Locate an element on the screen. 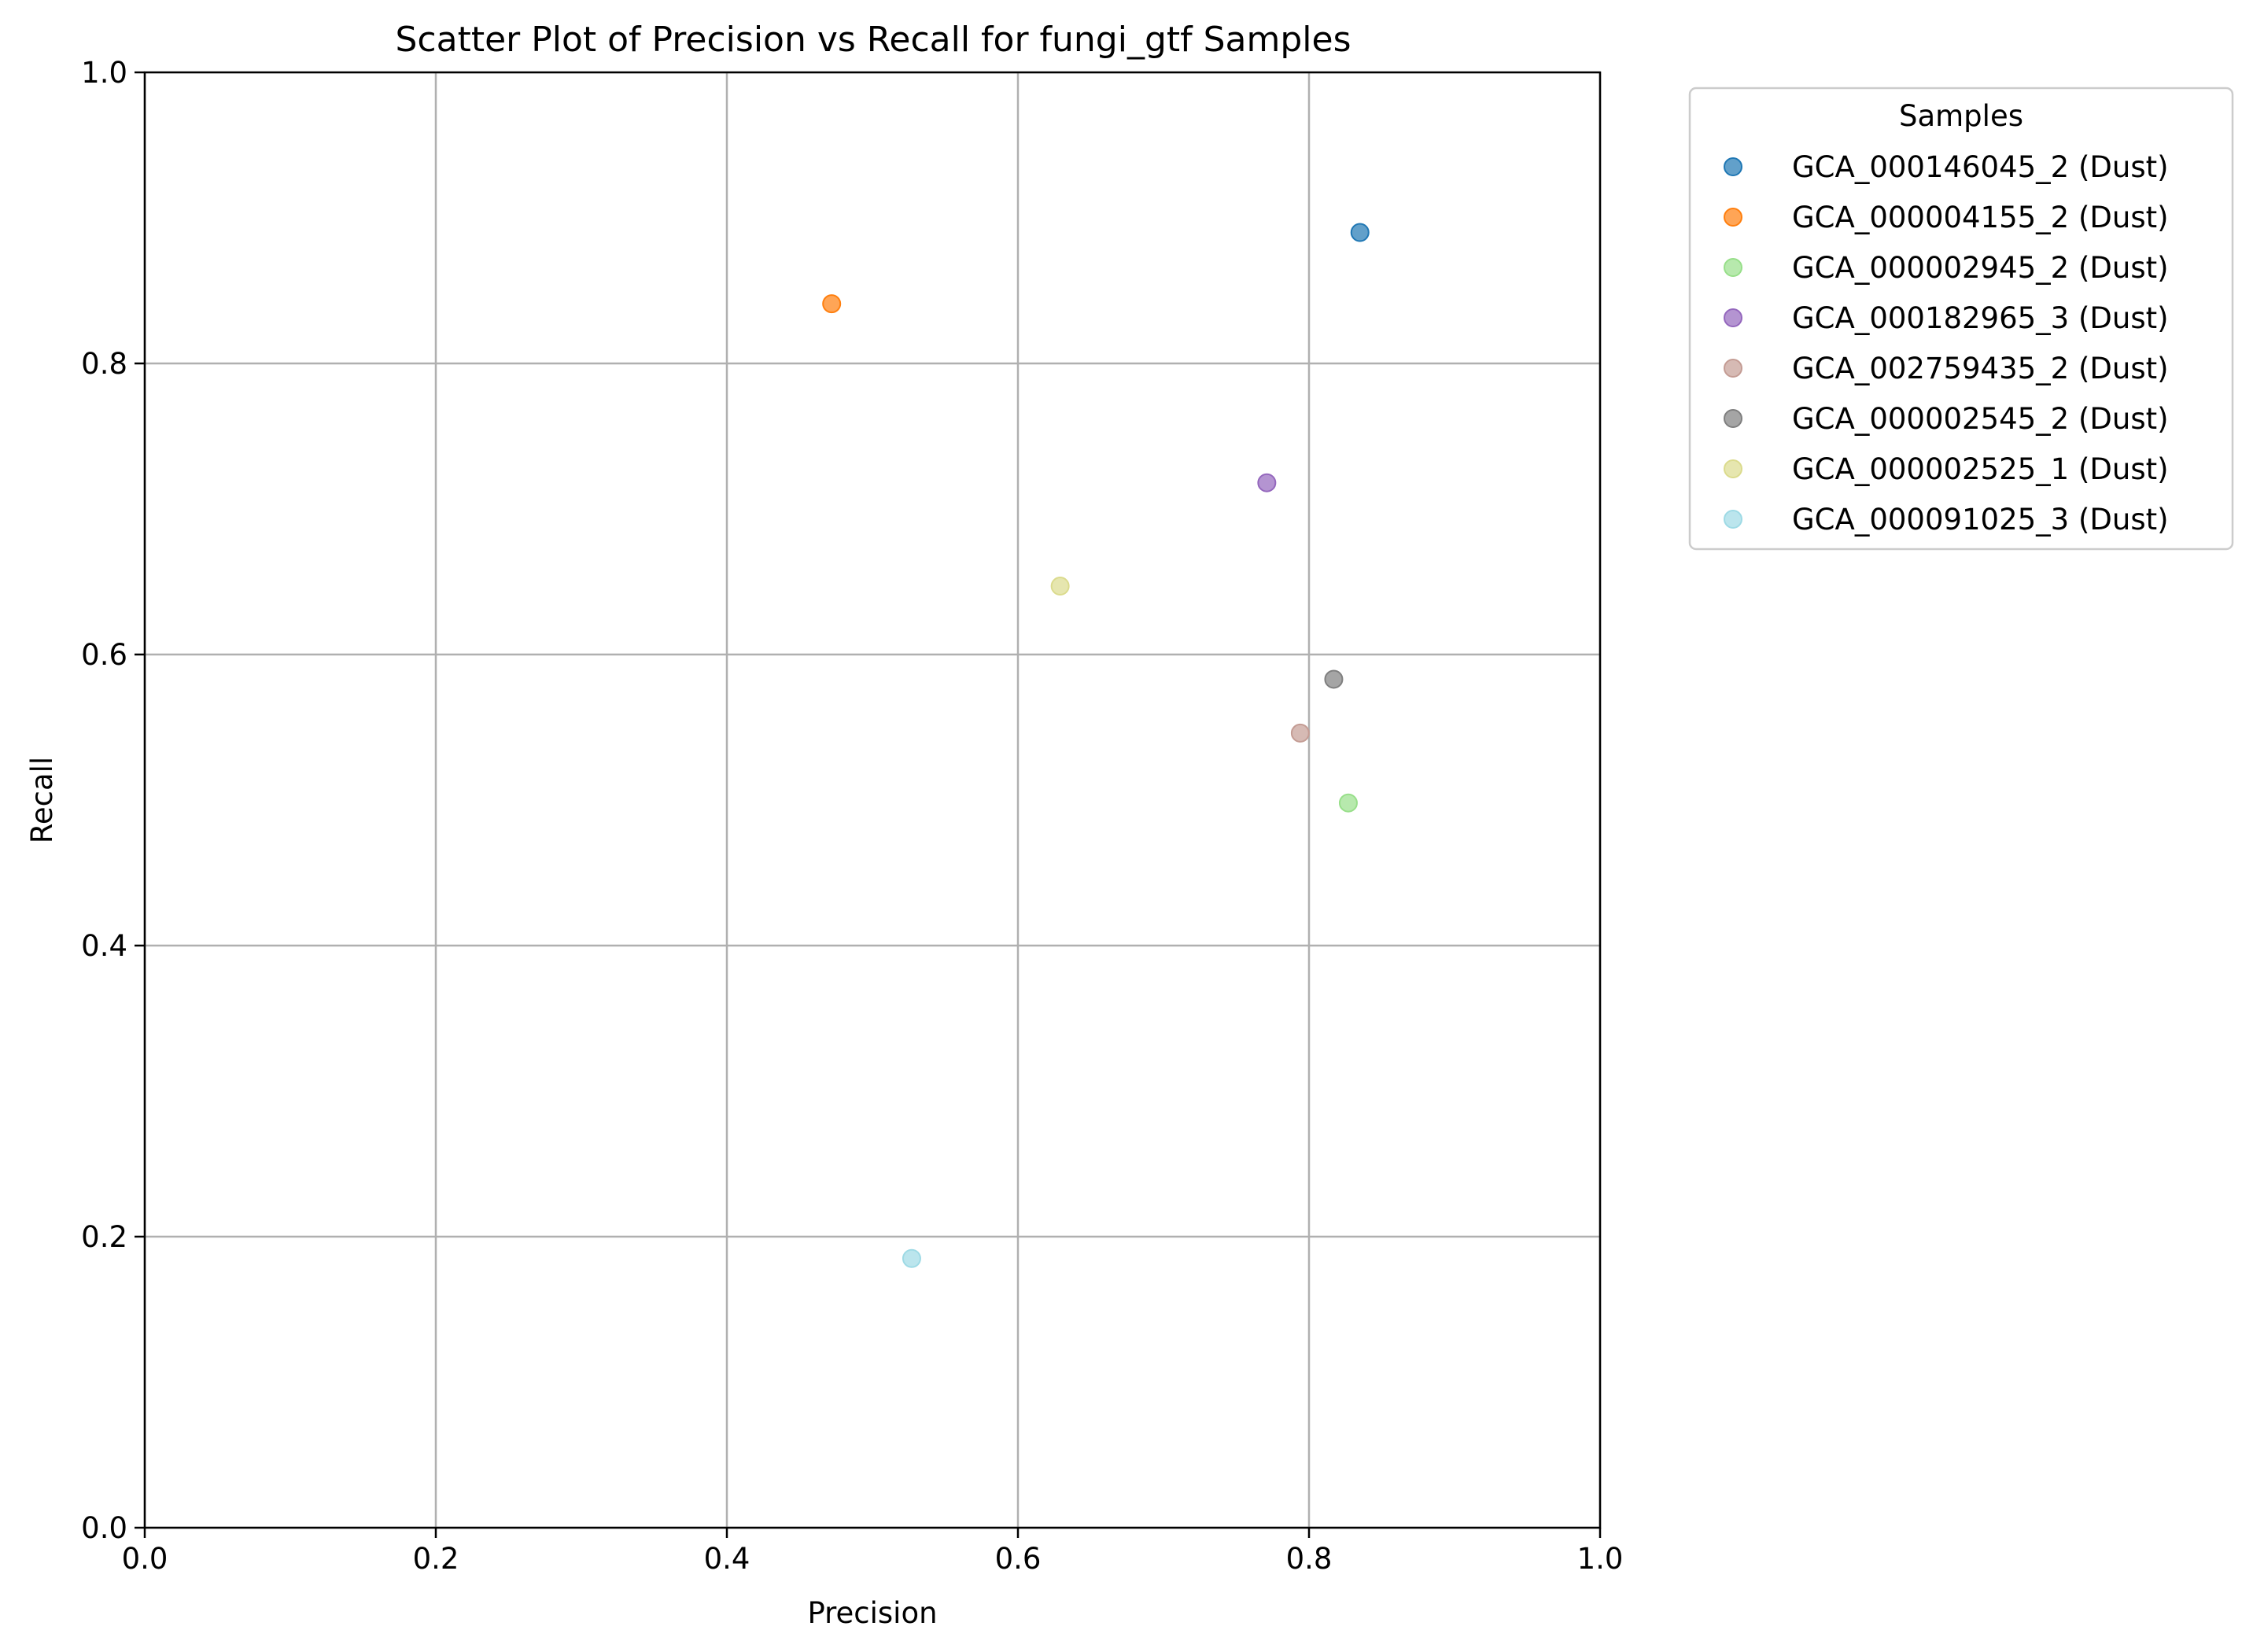 The height and width of the screenshot is (1652, 2253). x-tick-label: 0.2 is located at coordinates (436, 1559).